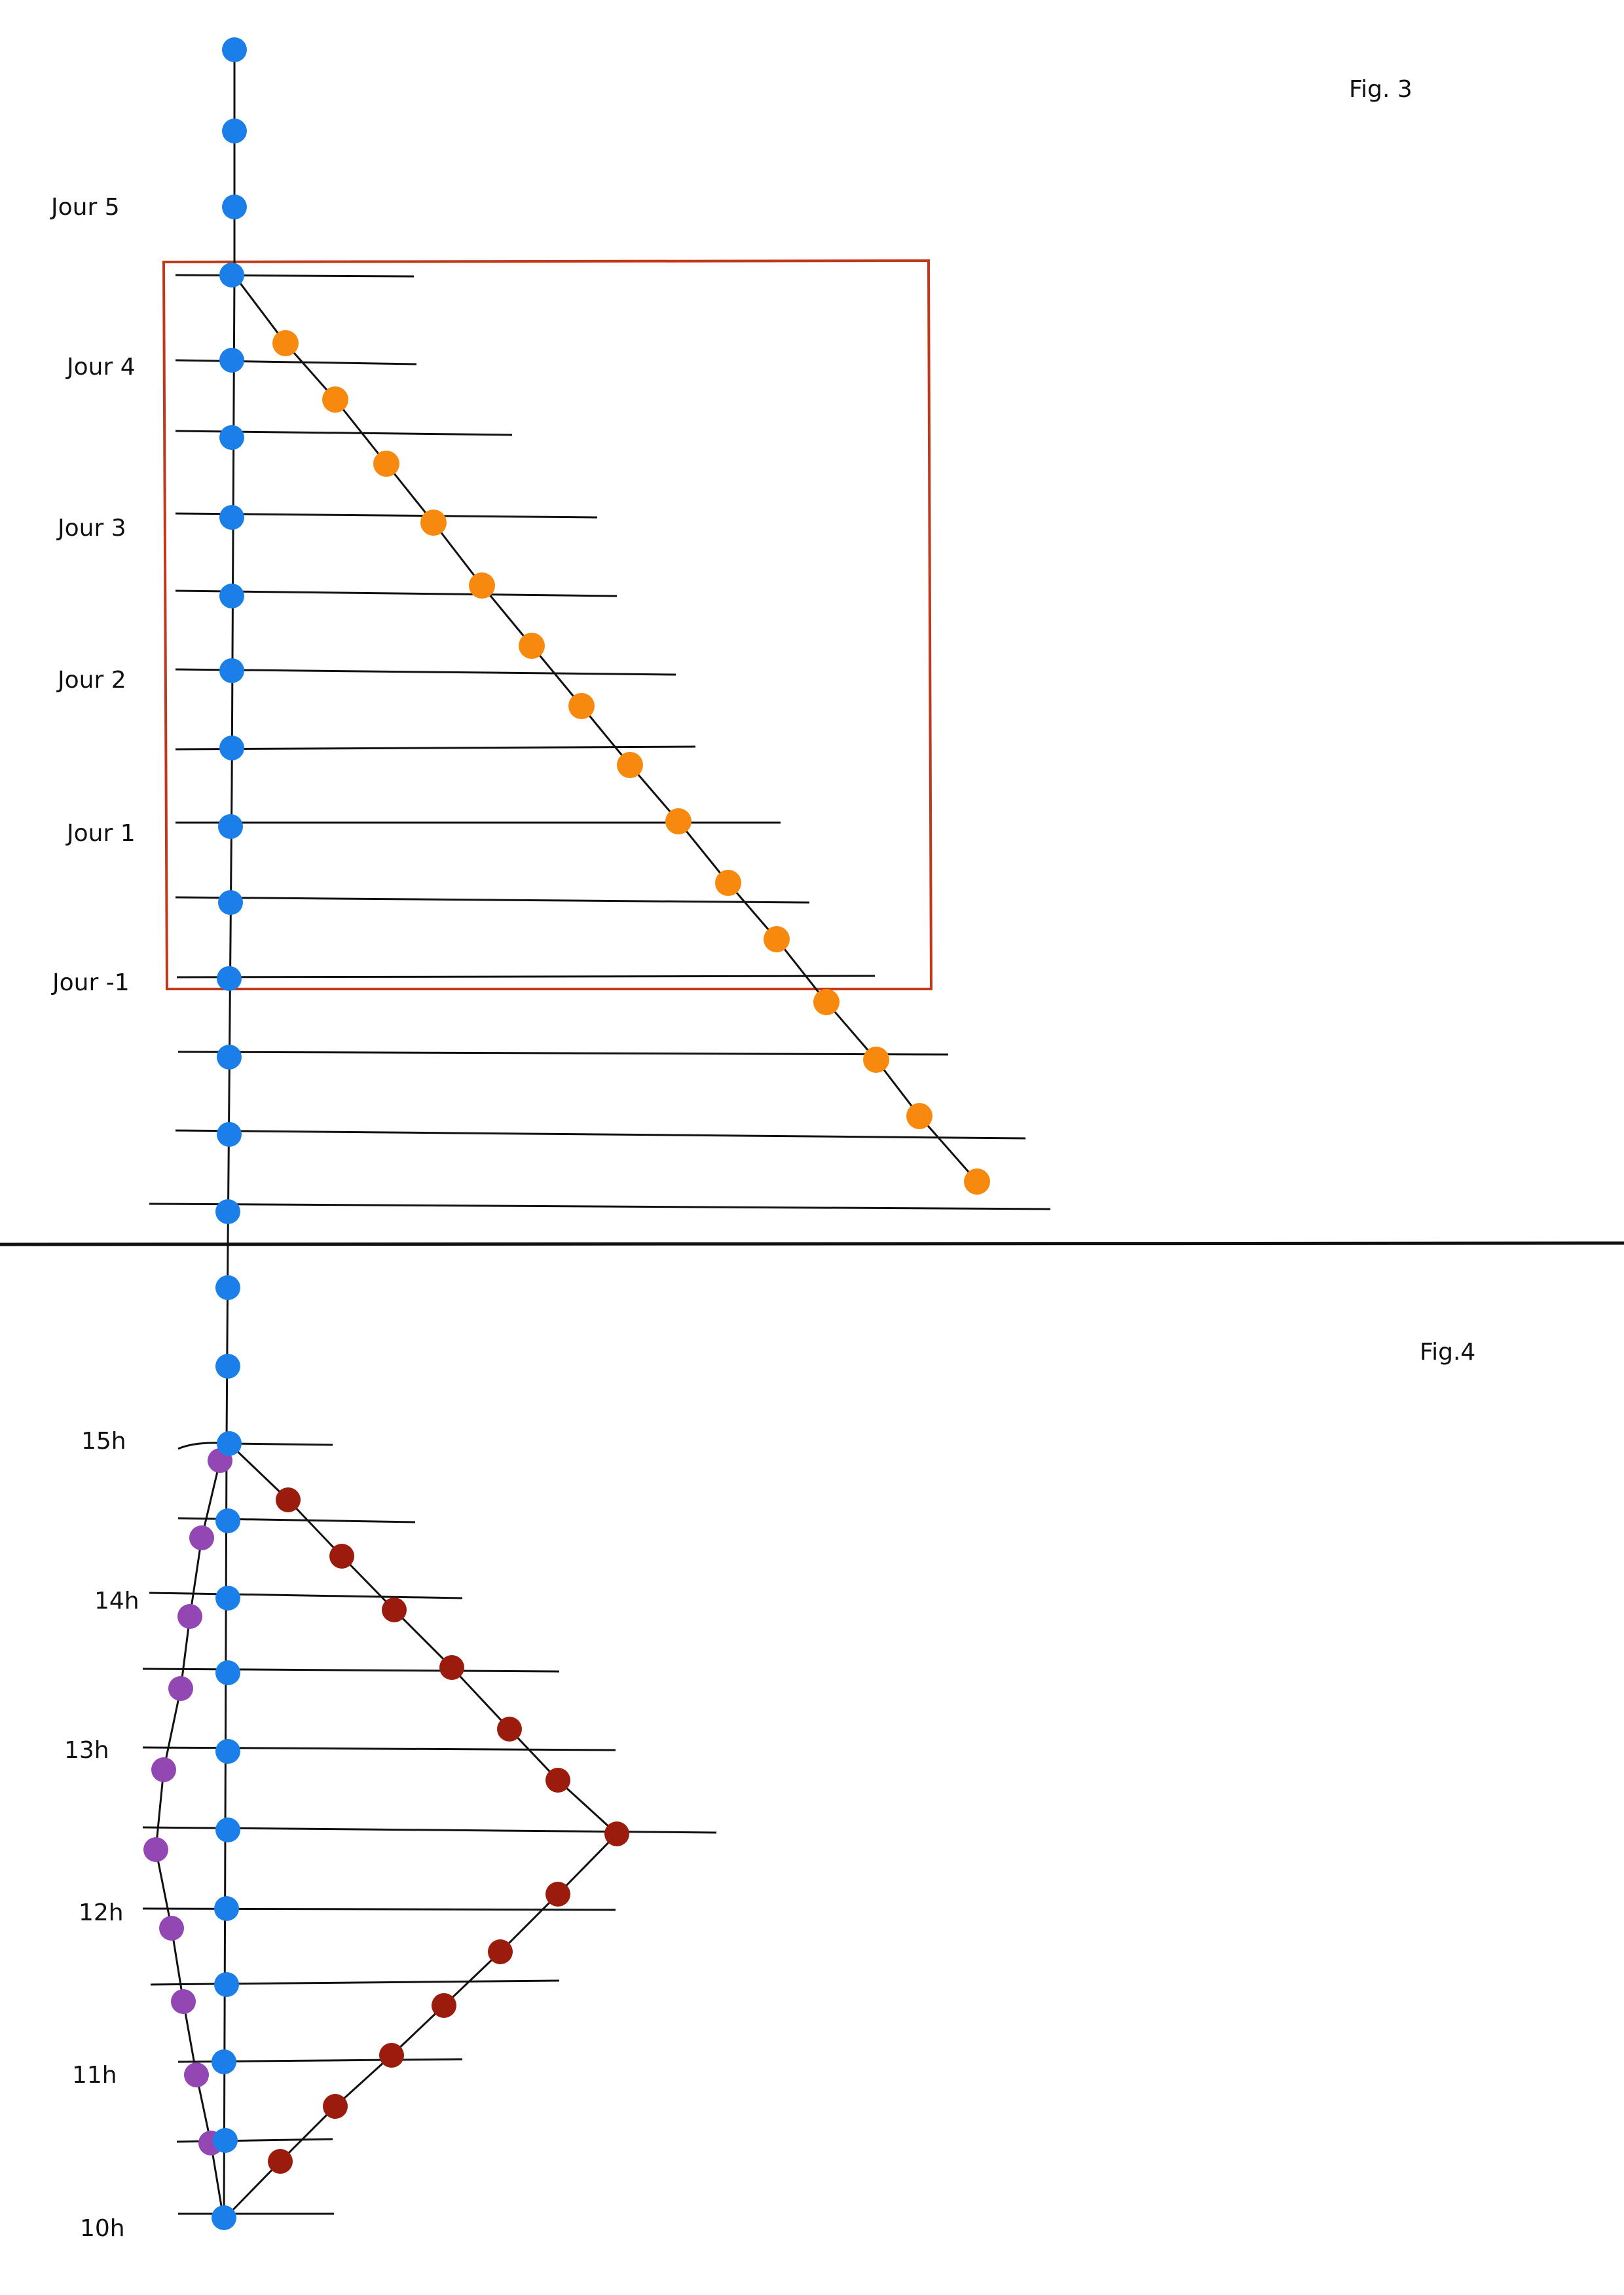 The height and width of the screenshot is (2295, 1624). Describe the element at coordinates (103, 1441) in the screenshot. I see `label-15h: 15h` at that location.